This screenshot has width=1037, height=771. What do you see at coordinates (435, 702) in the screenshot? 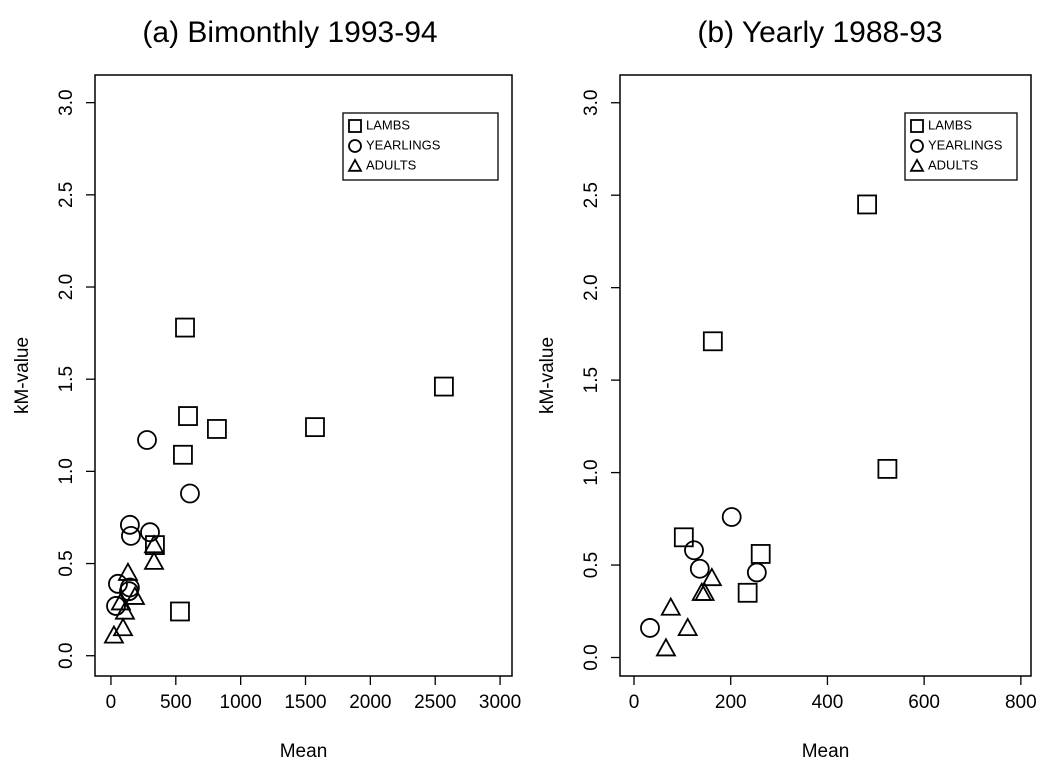
I see `x-tick-label: 2500` at bounding box center [435, 702].